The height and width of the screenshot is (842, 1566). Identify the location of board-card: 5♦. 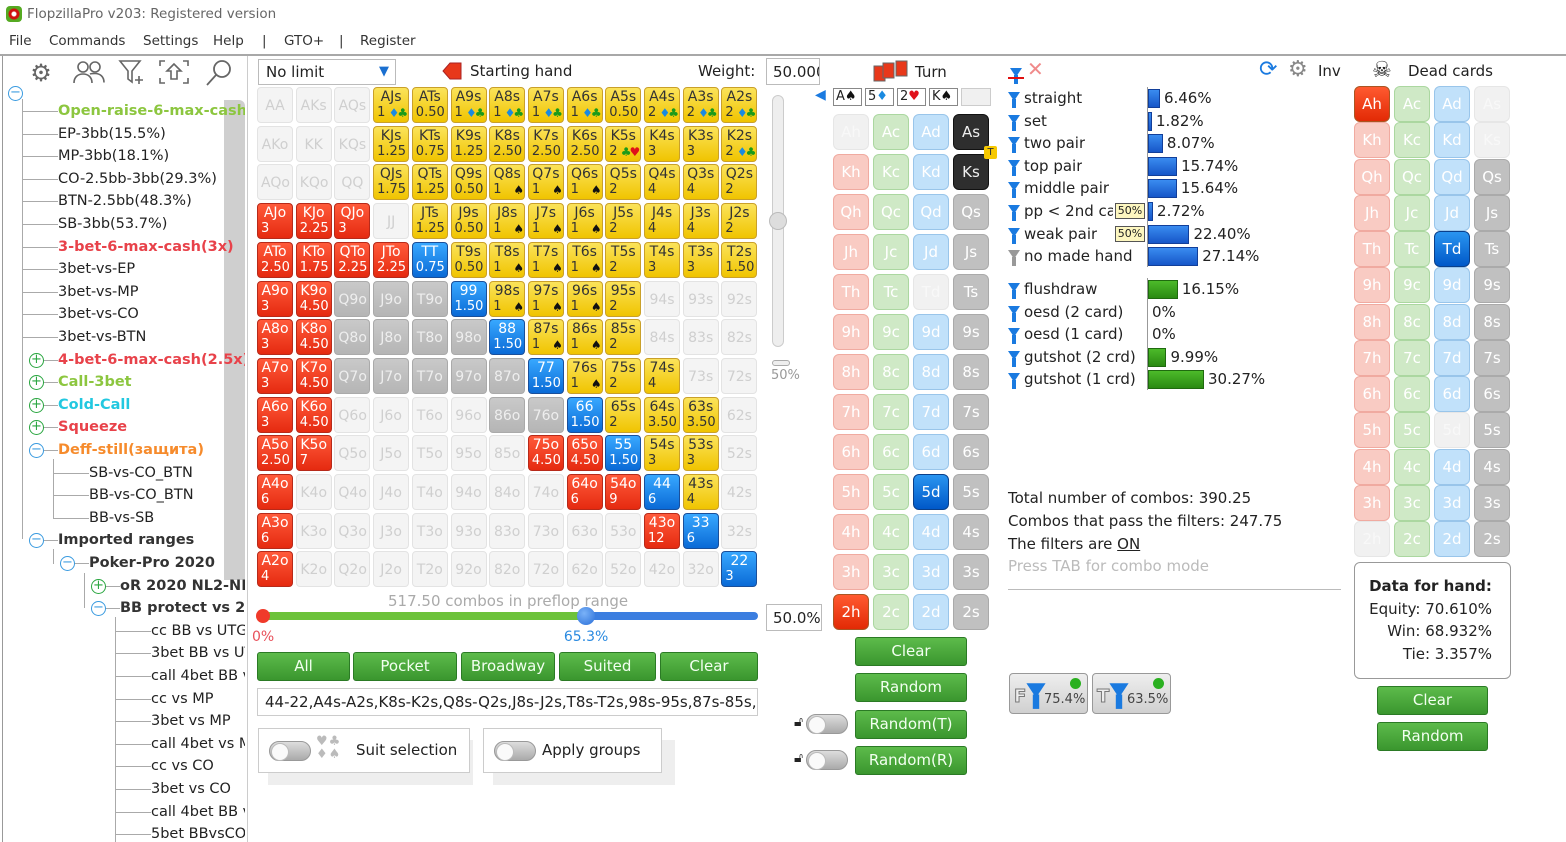
(879, 97).